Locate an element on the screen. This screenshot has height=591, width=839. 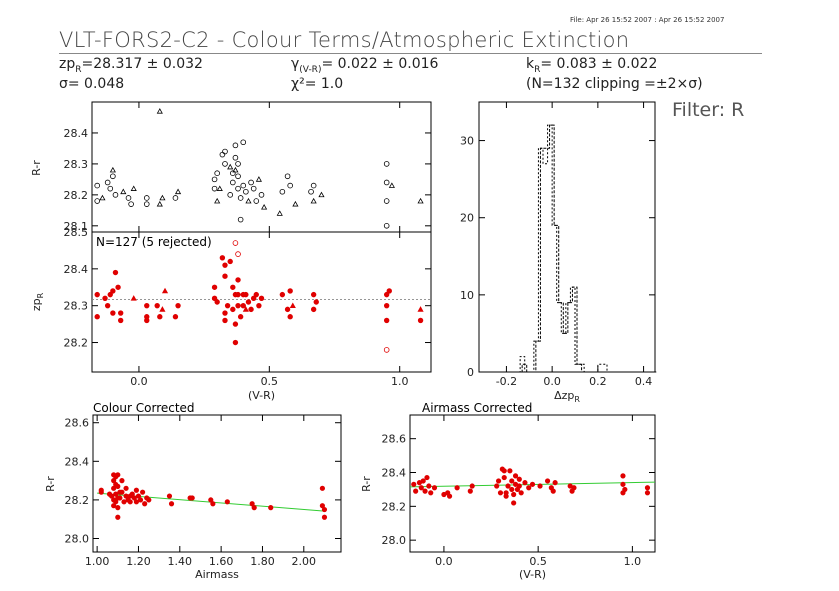
k-stat: kR= 0.083 ± 0.022 is located at coordinates (592, 65).